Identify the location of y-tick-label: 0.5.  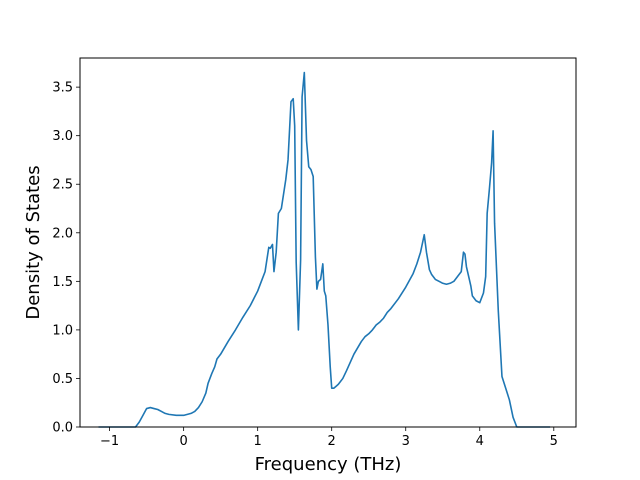
(62, 379).